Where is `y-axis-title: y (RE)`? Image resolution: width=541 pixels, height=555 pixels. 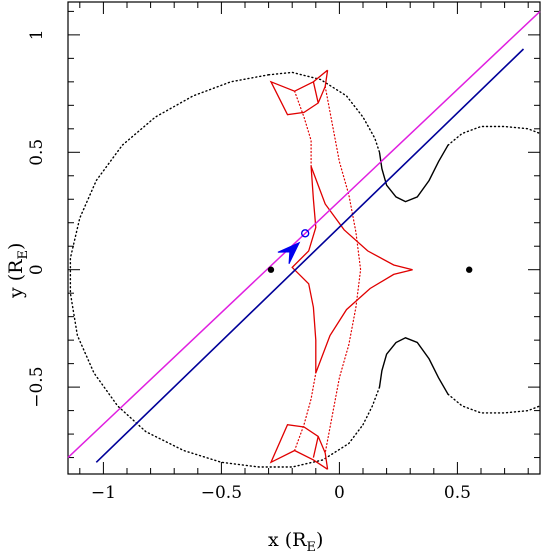
y-axis-title: y (RE) is located at coordinates (18, 271).